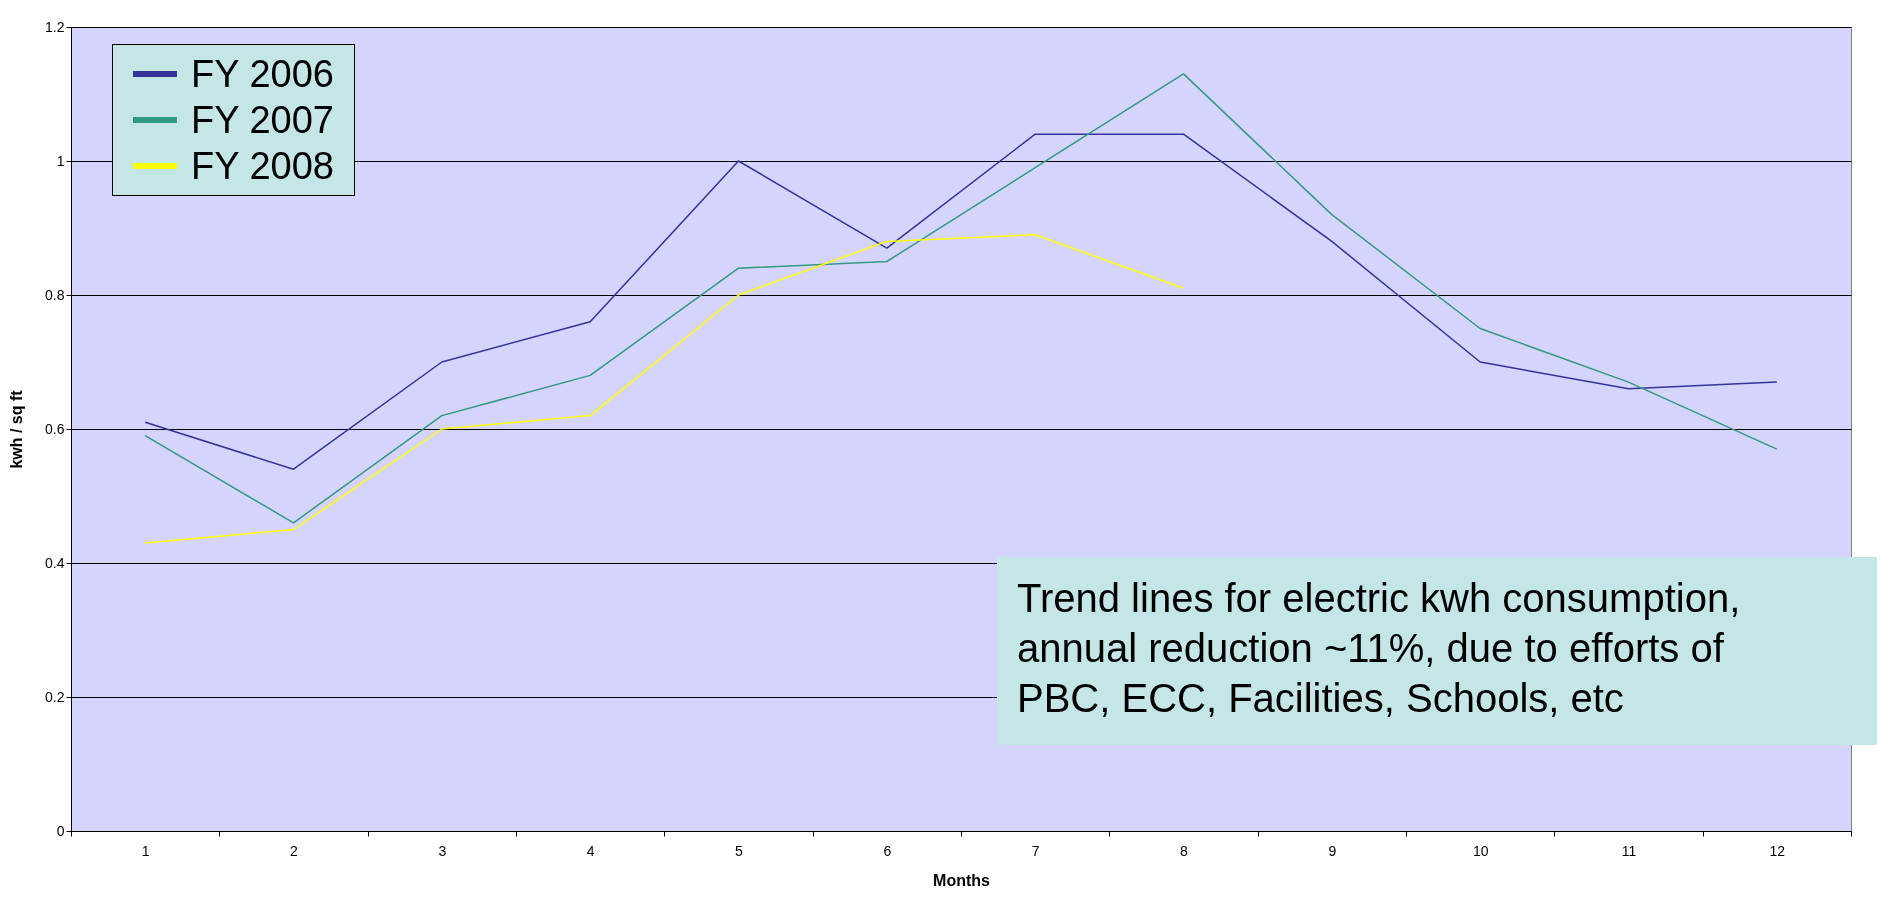 This screenshot has width=1887, height=910. What do you see at coordinates (1379, 648) in the screenshot?
I see `annotation: Trend lines for electric kwh consumption, annual reduction ~11%, due to efforts of PBC, ECC, Facilities, Schools, etc` at bounding box center [1379, 648].